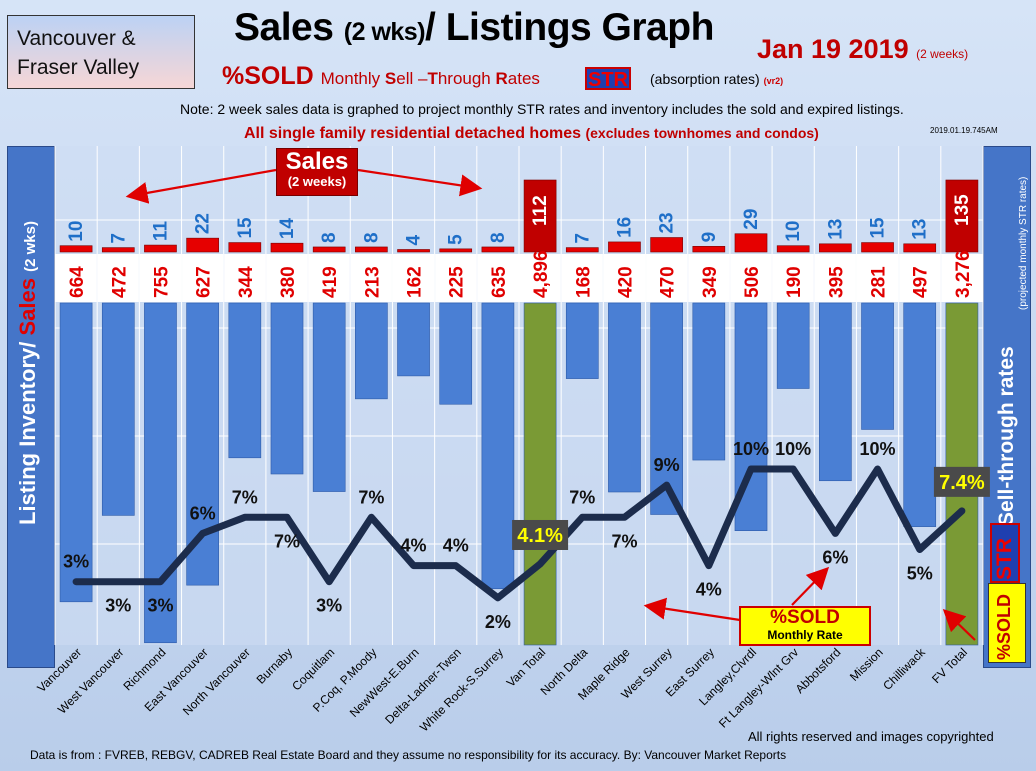 This screenshot has height=771, width=1036. Describe the element at coordinates (1007, 623) in the screenshot. I see `sold-side-badge` at that location.